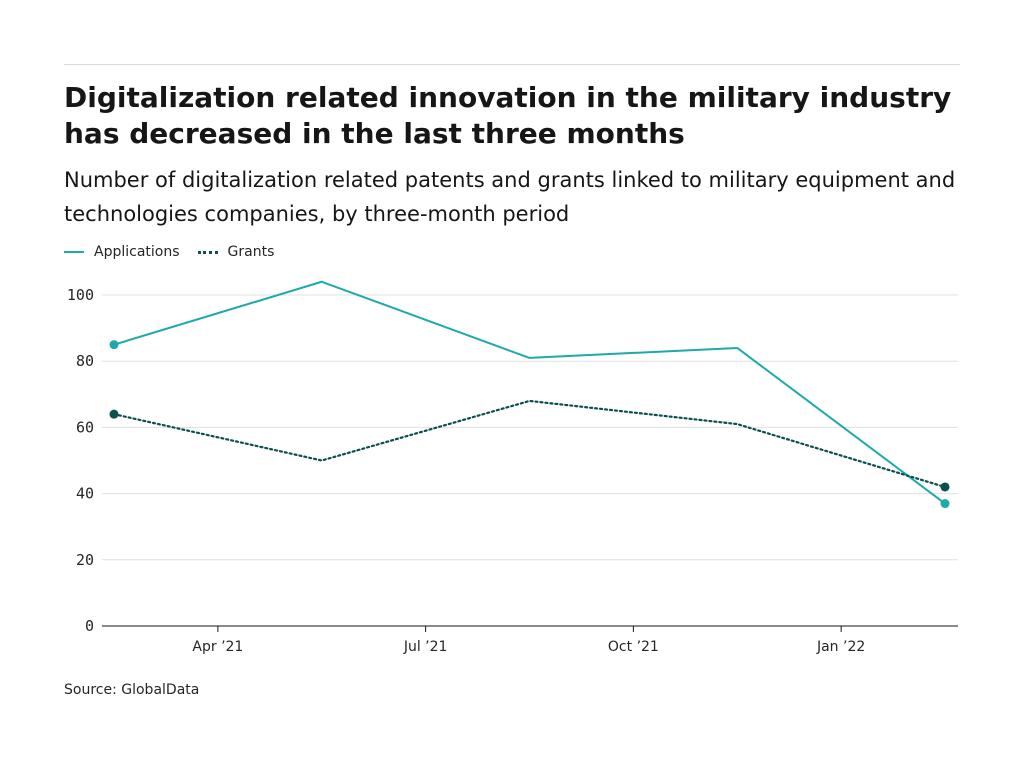 The image size is (1024, 768). Describe the element at coordinates (132, 690) in the screenshot. I see `source-note: Source: GlobalData` at that location.